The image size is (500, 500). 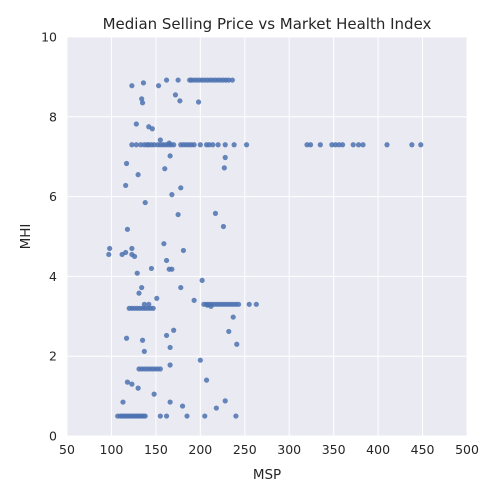 I want to click on x-tick-label: 250, so click(x=245, y=449).